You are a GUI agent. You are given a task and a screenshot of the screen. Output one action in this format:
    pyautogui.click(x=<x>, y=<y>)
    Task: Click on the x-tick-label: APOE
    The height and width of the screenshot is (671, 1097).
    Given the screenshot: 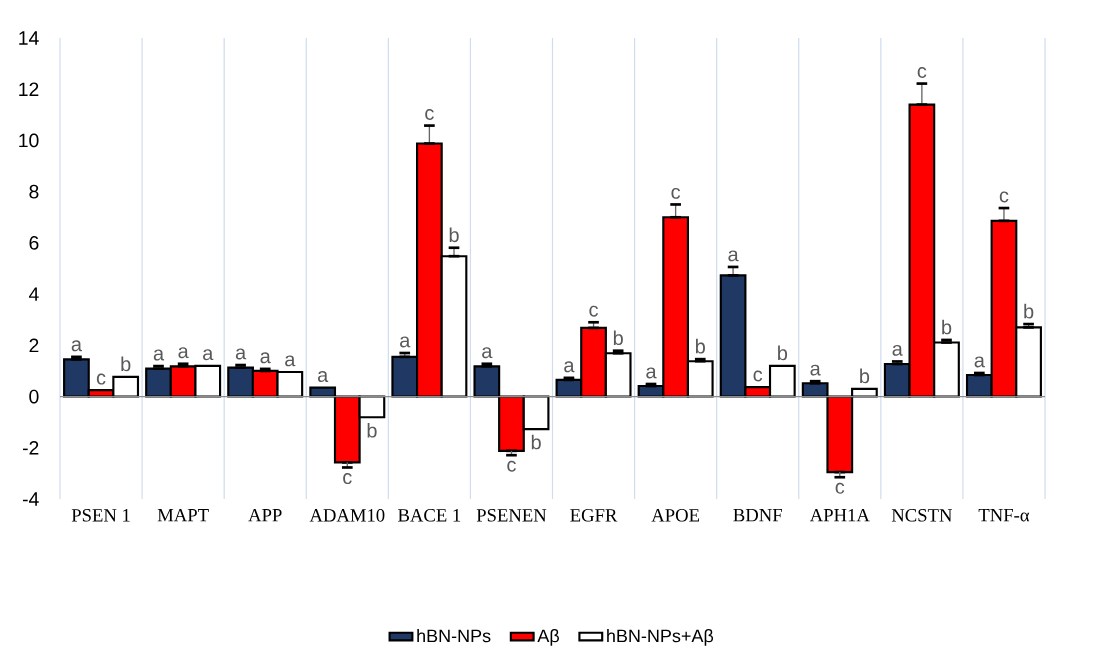 What is the action you would take?
    pyautogui.click(x=675, y=515)
    